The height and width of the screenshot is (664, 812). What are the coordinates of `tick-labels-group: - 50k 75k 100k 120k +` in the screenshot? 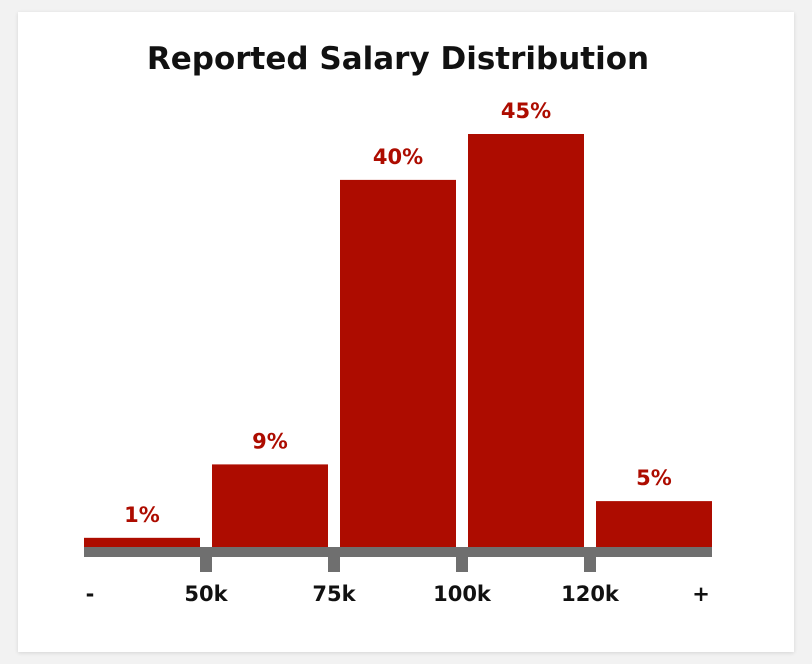 It's located at (398, 594).